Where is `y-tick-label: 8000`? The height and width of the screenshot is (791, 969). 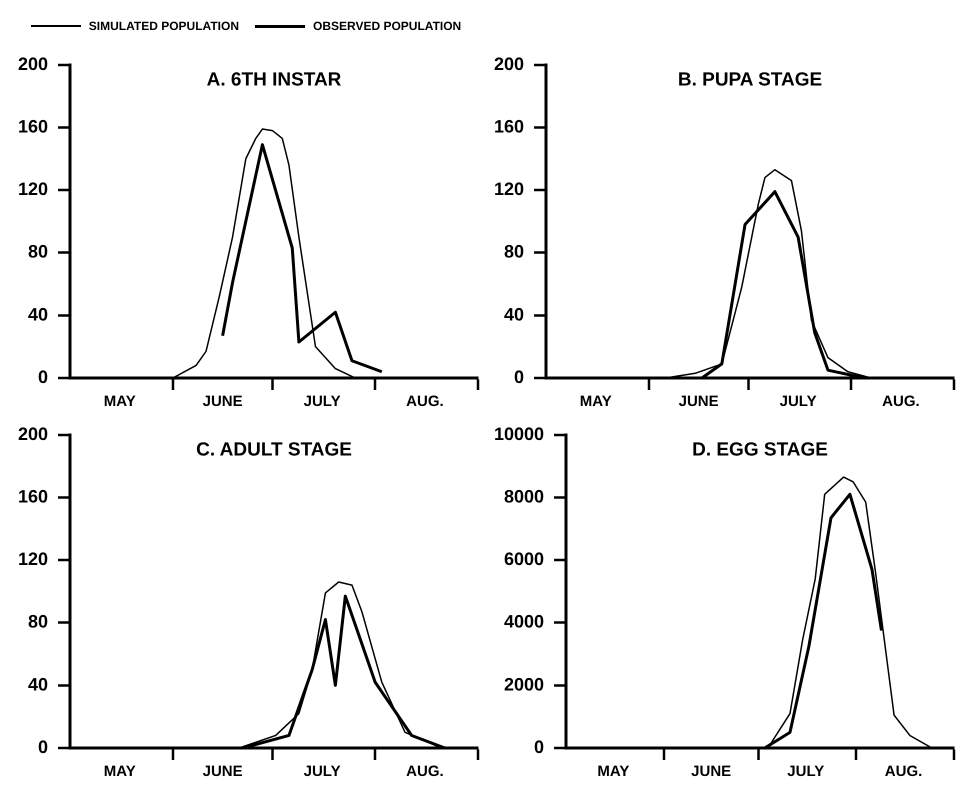
y-tick-label: 8000 is located at coordinates (524, 496).